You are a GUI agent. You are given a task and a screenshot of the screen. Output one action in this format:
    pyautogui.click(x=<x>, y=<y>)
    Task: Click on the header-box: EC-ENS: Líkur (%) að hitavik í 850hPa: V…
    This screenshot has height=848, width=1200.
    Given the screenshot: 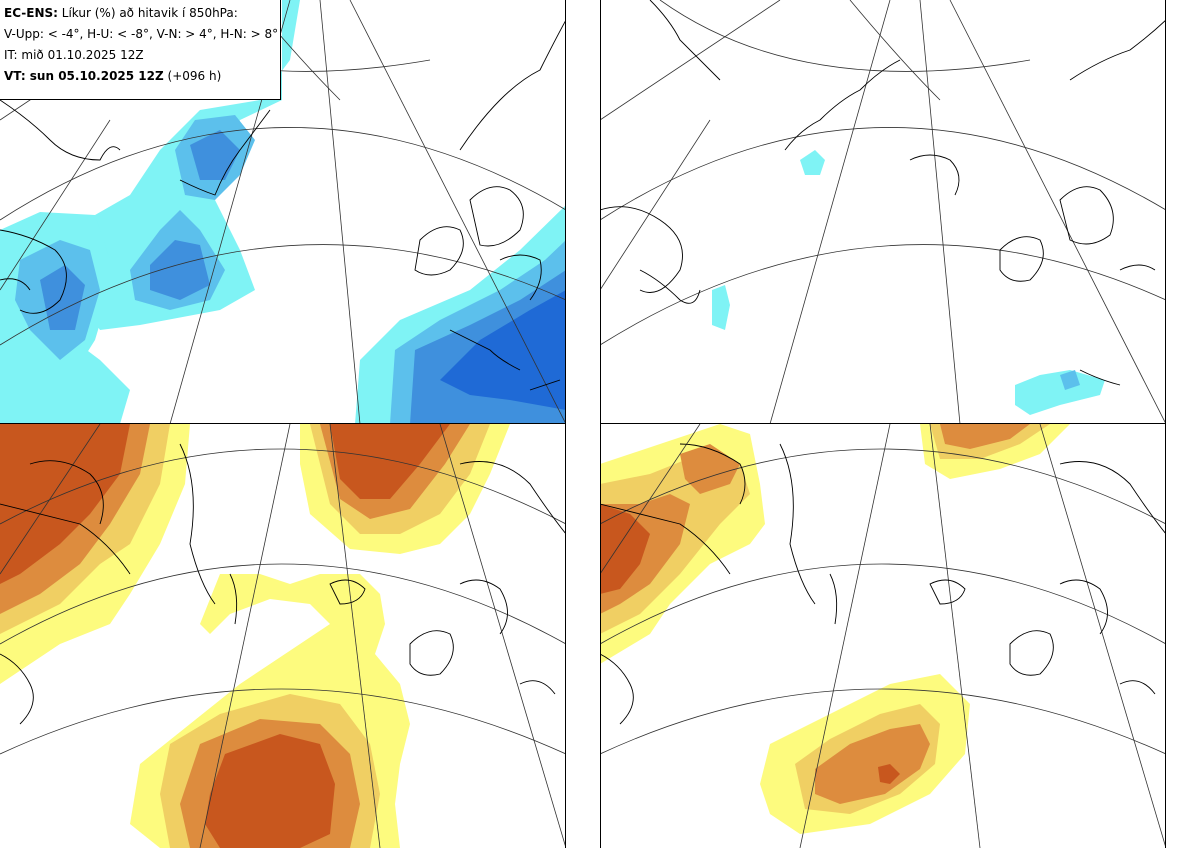 What is the action you would take?
    pyautogui.click(x=140, y=50)
    